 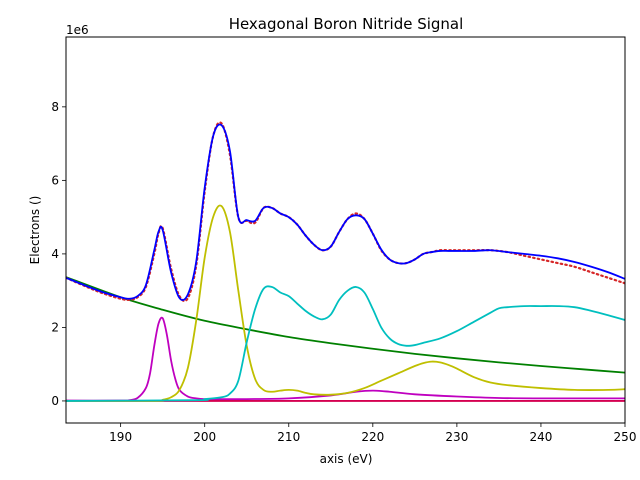 What do you see at coordinates (55, 180) in the screenshot?
I see `y-tick-label: 6` at bounding box center [55, 180].